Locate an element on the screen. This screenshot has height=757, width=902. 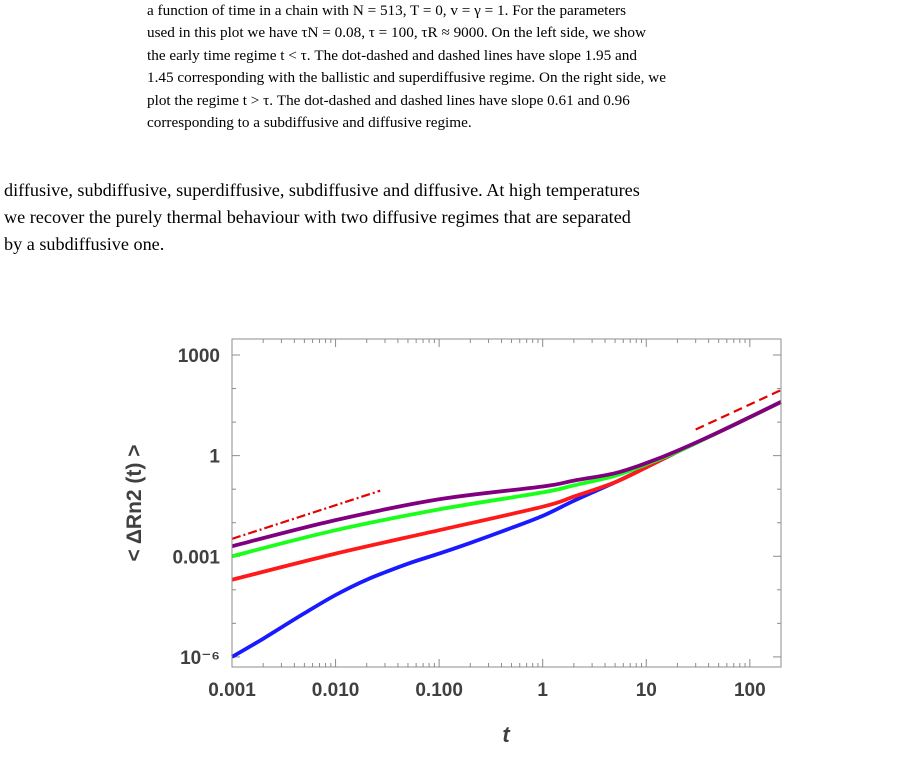
x-axis-label: t is located at coordinates (506, 734).